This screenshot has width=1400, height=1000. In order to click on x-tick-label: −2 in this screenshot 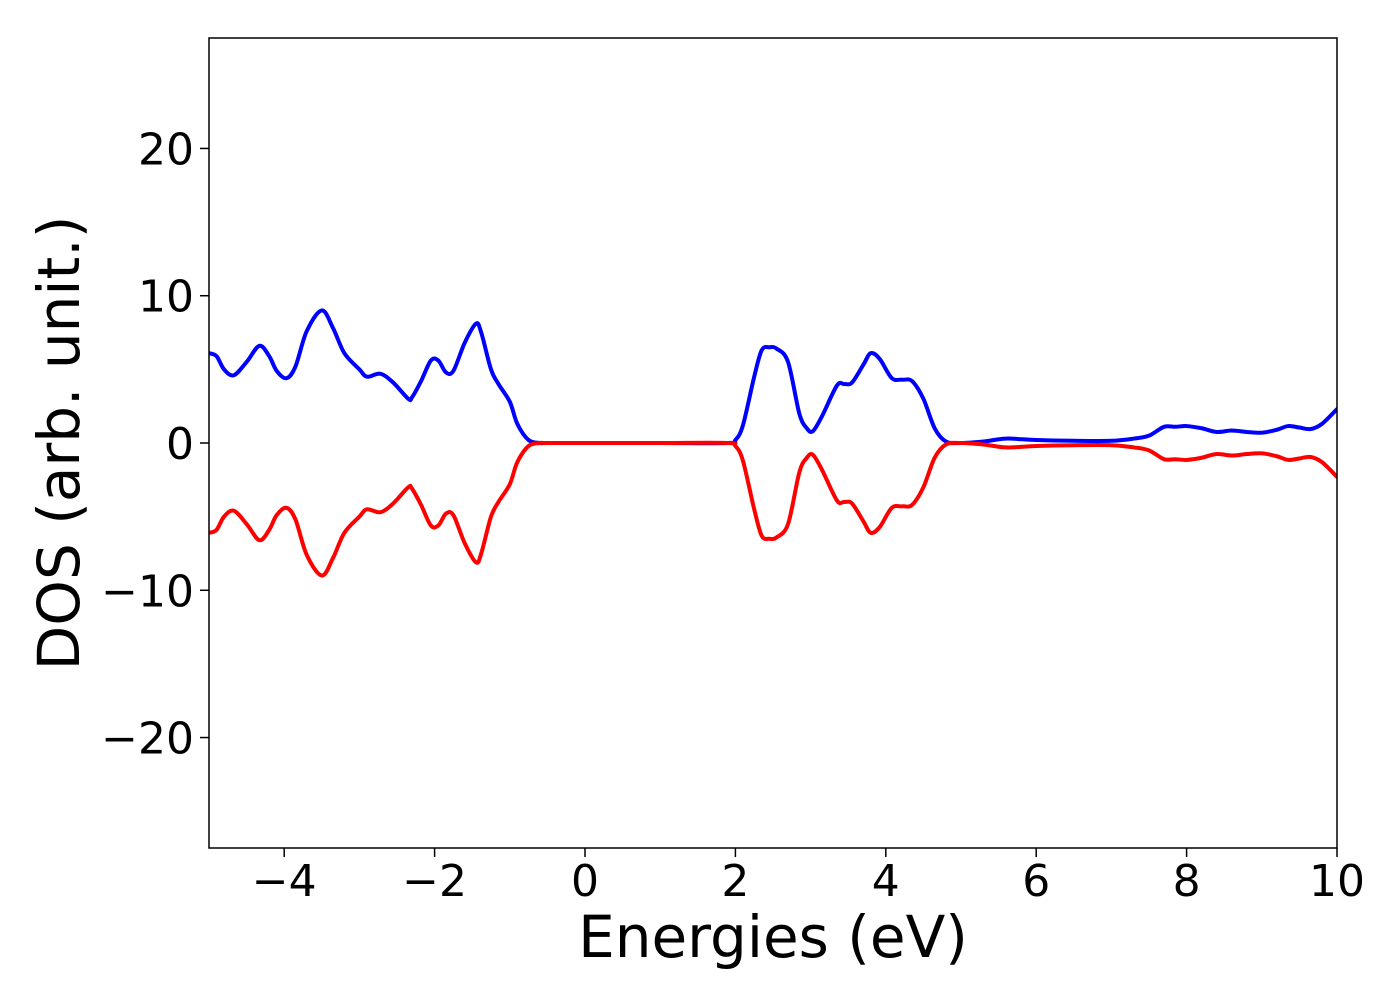, I will do `click(434, 881)`.